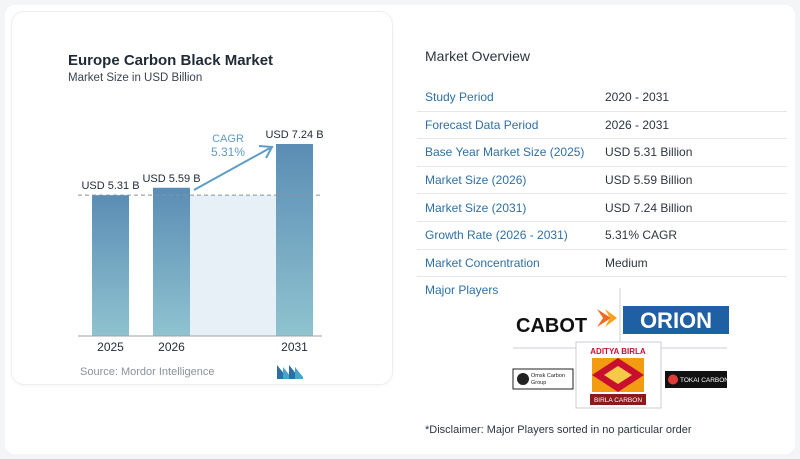  I want to click on overview-row: Forecast Data Period 2026 - 2031, so click(602, 125).